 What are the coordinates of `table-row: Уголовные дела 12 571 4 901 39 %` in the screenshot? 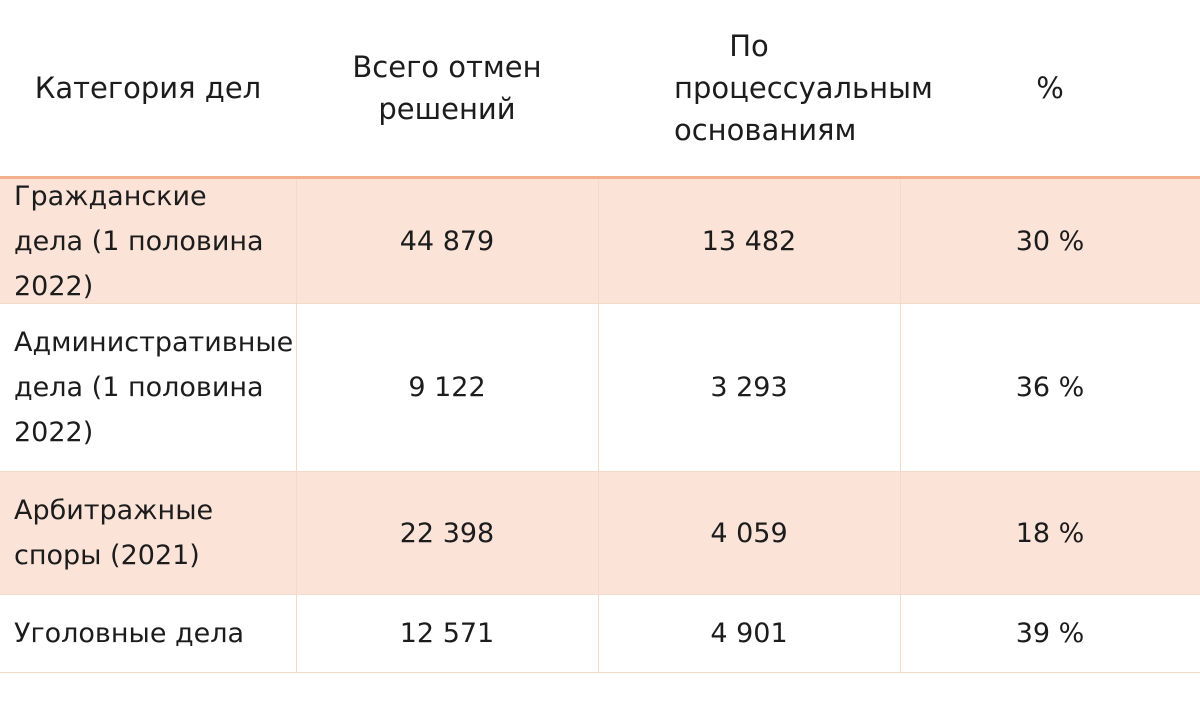 It's located at (600, 634).